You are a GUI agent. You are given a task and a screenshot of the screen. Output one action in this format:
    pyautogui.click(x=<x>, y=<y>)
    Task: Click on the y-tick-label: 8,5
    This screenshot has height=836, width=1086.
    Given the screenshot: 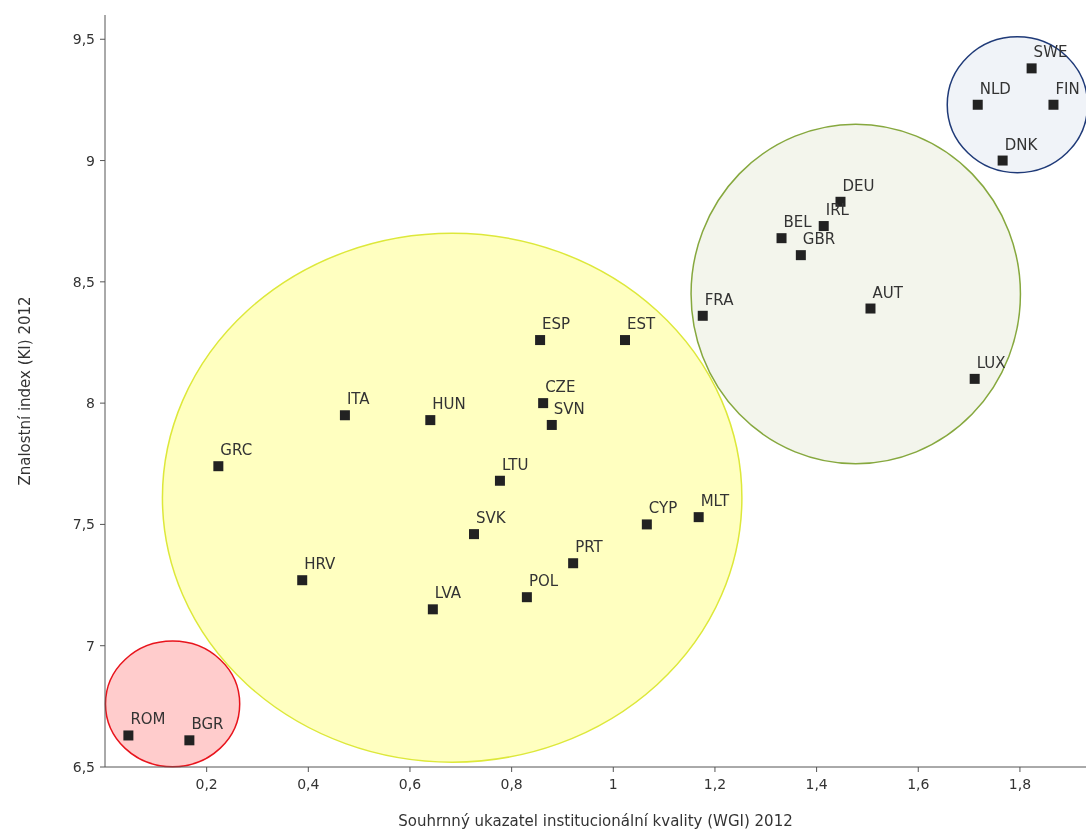 What is the action you would take?
    pyautogui.click(x=83, y=281)
    